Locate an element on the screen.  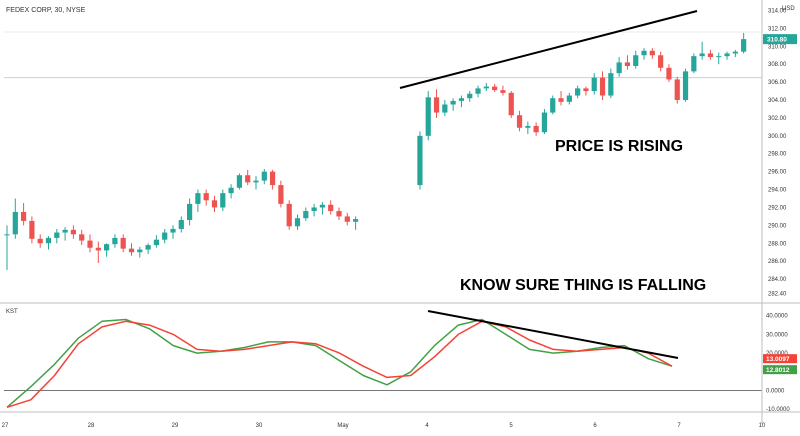
price-tick-label: 310.00 is located at coordinates (777, 47).